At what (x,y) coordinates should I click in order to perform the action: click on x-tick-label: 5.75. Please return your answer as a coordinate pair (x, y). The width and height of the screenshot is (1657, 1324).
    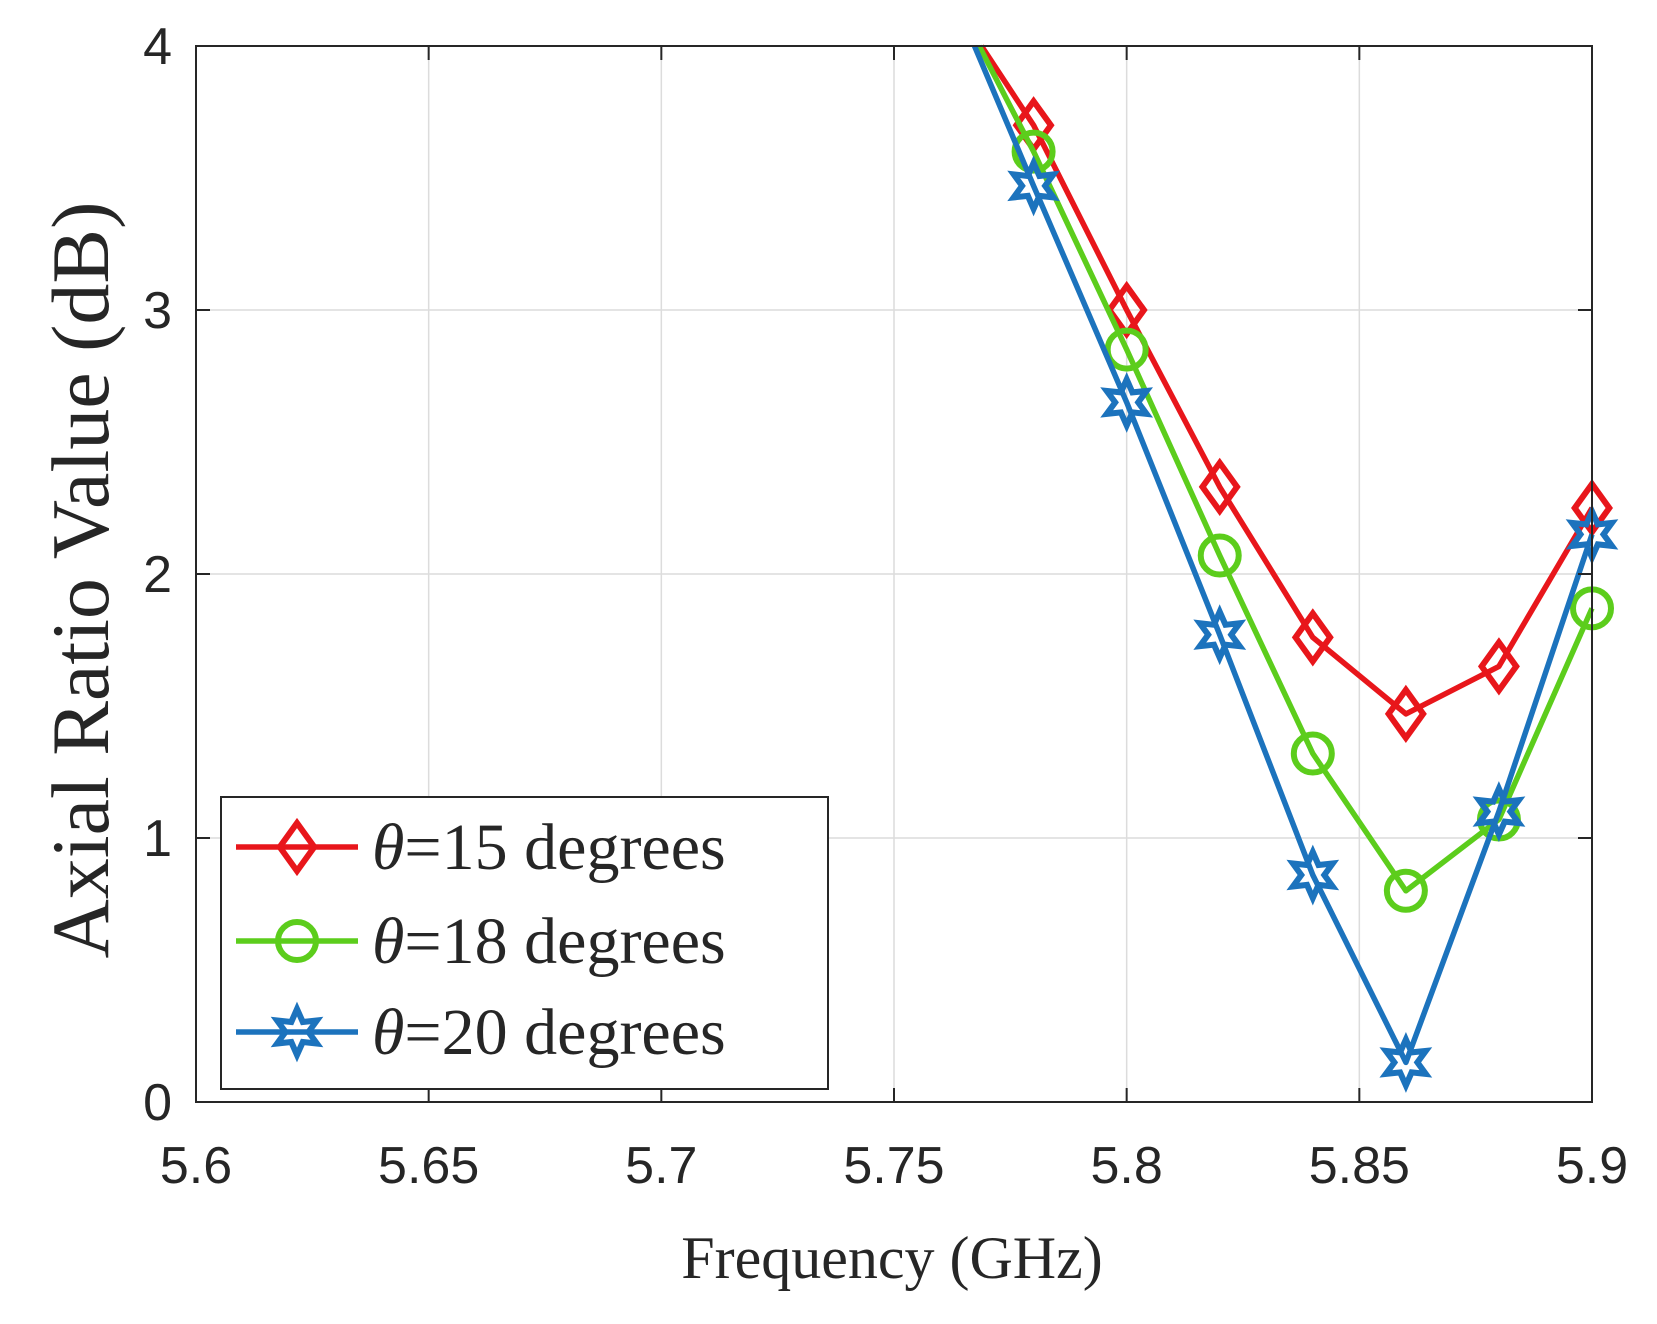
    Looking at the image, I should click on (893, 1166).